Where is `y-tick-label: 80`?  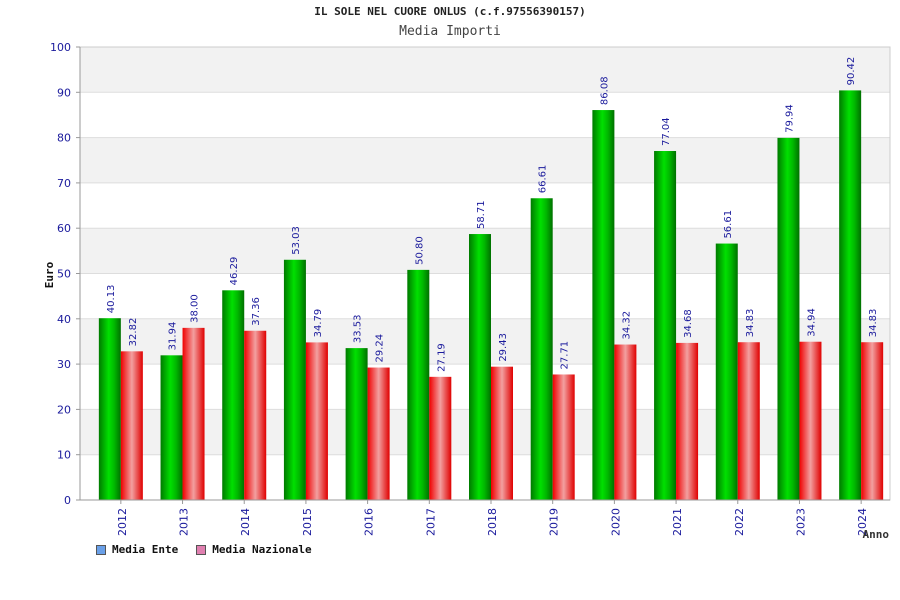
y-tick-label: 80 is located at coordinates (64, 138).